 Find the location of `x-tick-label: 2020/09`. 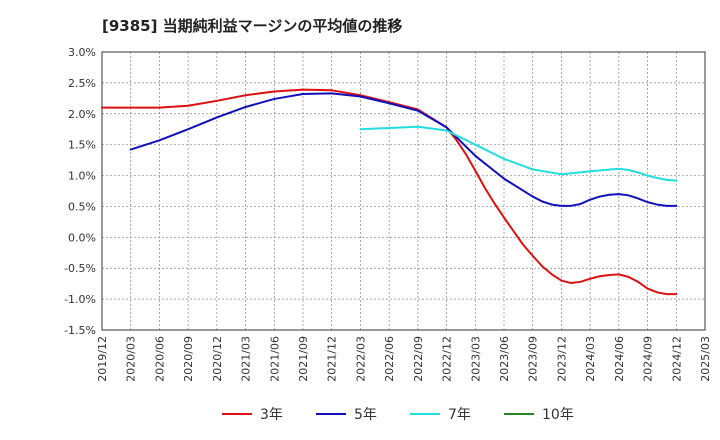

x-tick-label: 2020/09 is located at coordinates (188, 359).